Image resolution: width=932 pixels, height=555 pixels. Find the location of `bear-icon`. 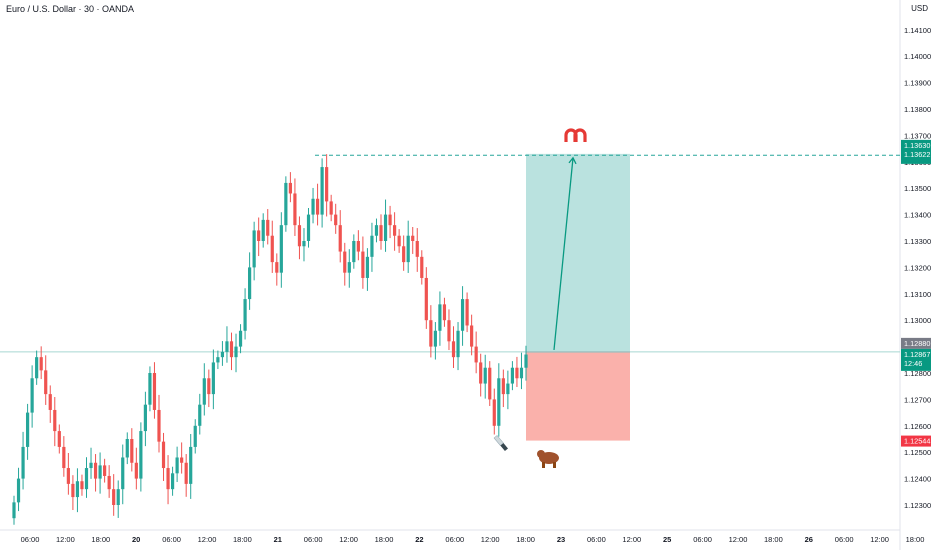

bear-icon is located at coordinates (548, 459).